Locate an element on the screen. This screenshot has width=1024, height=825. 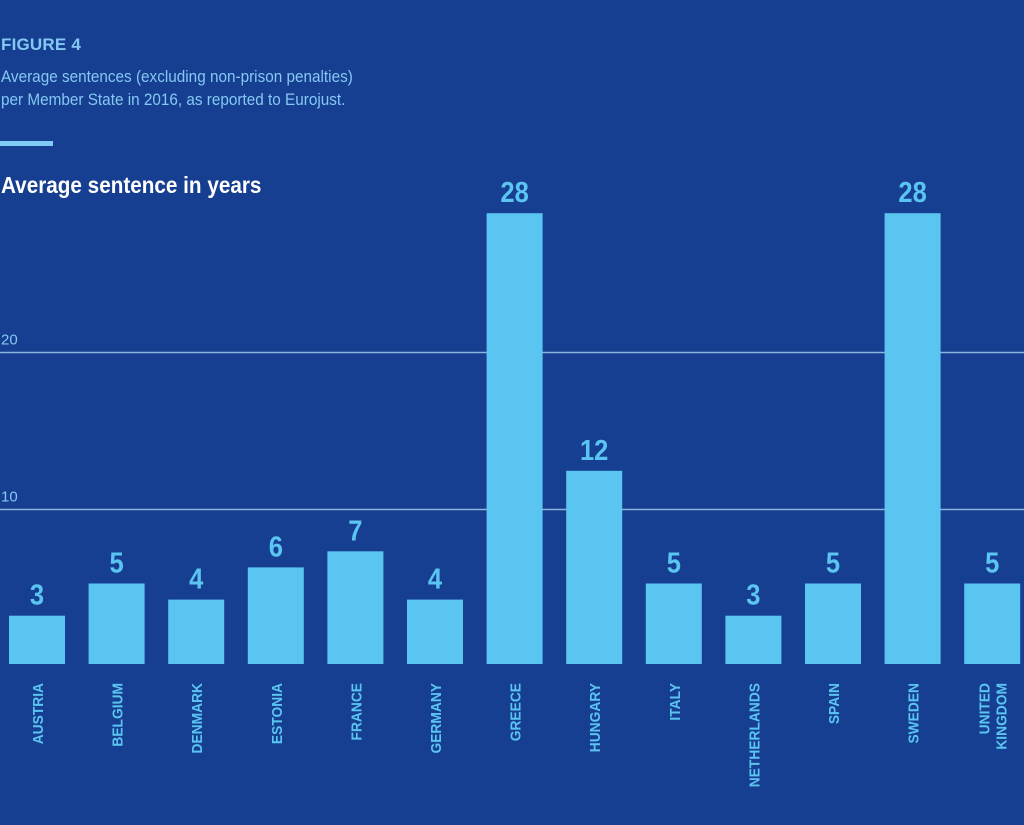
x-category-label: DENMARK is located at coordinates (198, 717).